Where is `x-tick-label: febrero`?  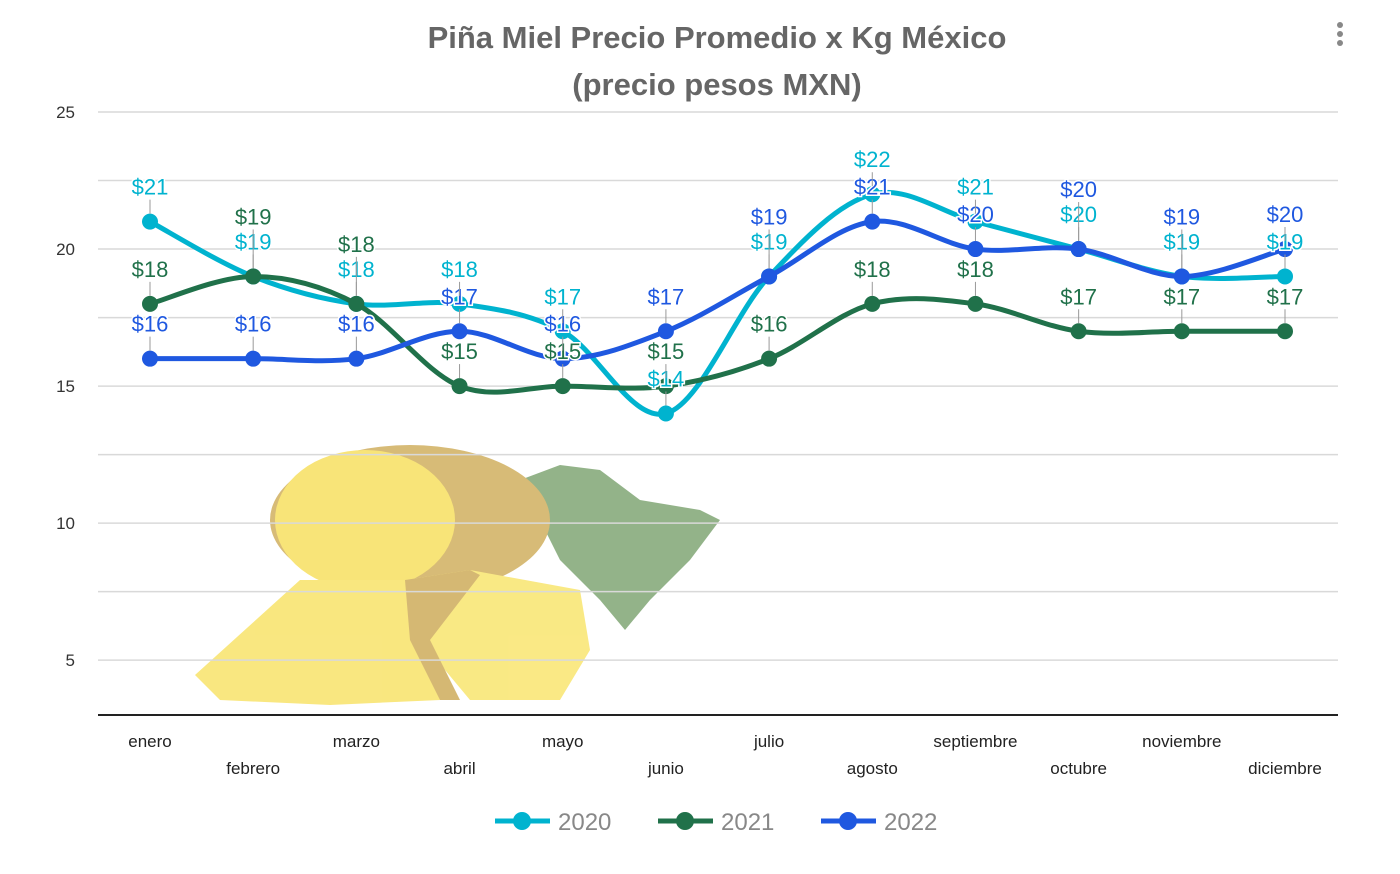 x-tick-label: febrero is located at coordinates (253, 768).